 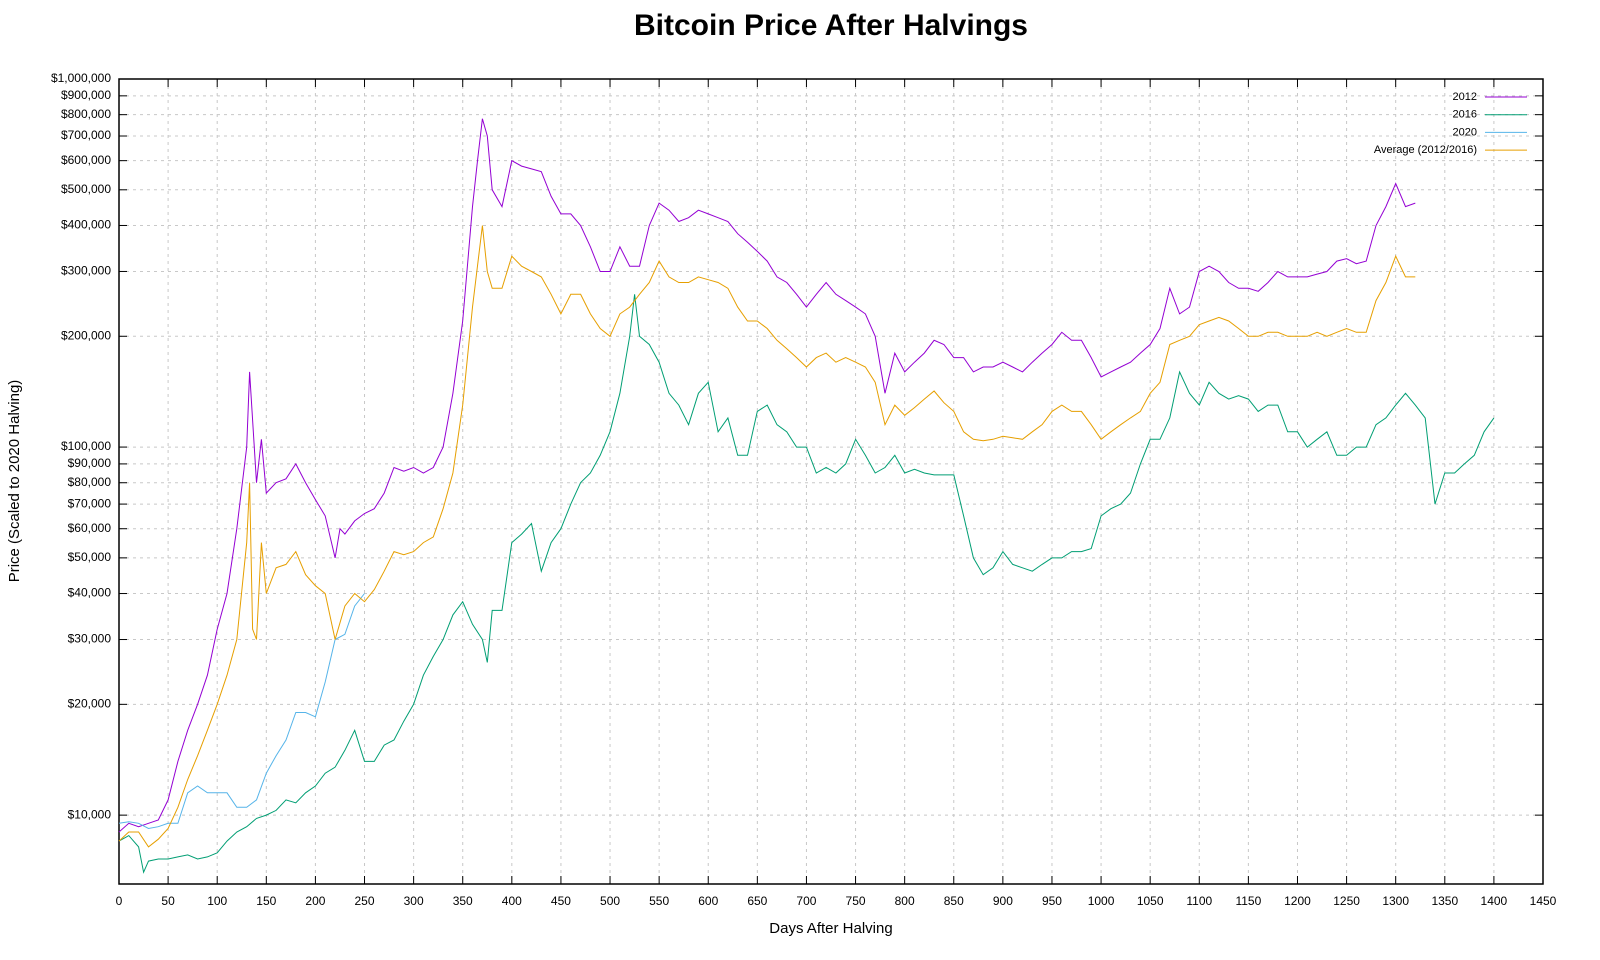 I want to click on legend-label: 2012, so click(x=1465, y=97).